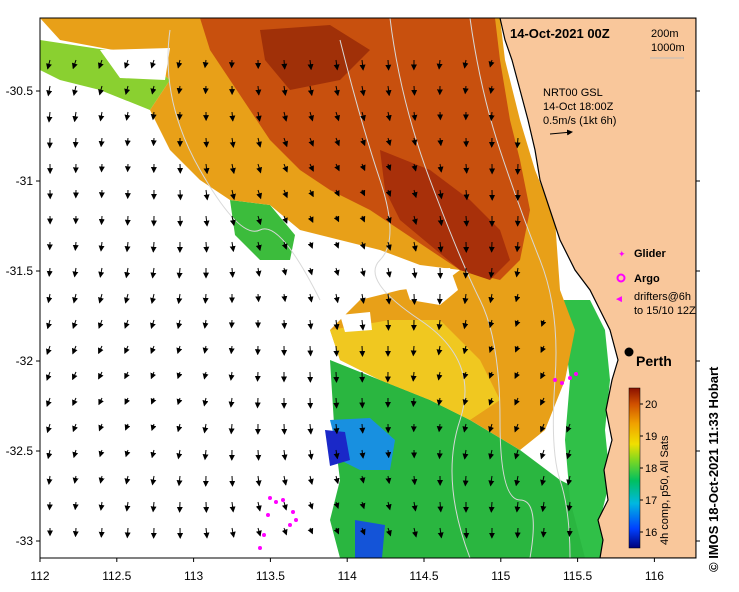  I want to click on contour-label-200: 200m, so click(665, 34).